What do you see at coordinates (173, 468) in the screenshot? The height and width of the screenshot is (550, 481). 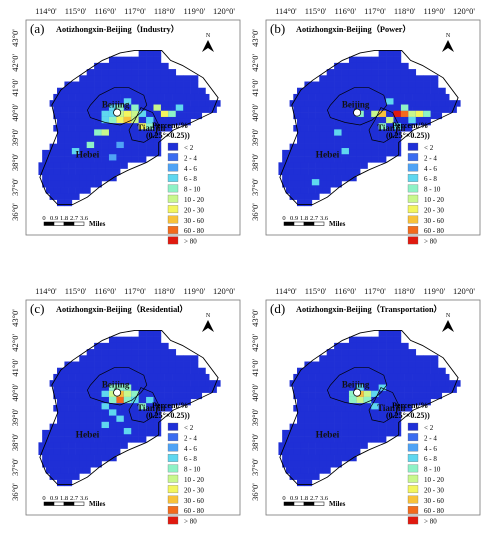 I see `legend-swatch` at bounding box center [173, 468].